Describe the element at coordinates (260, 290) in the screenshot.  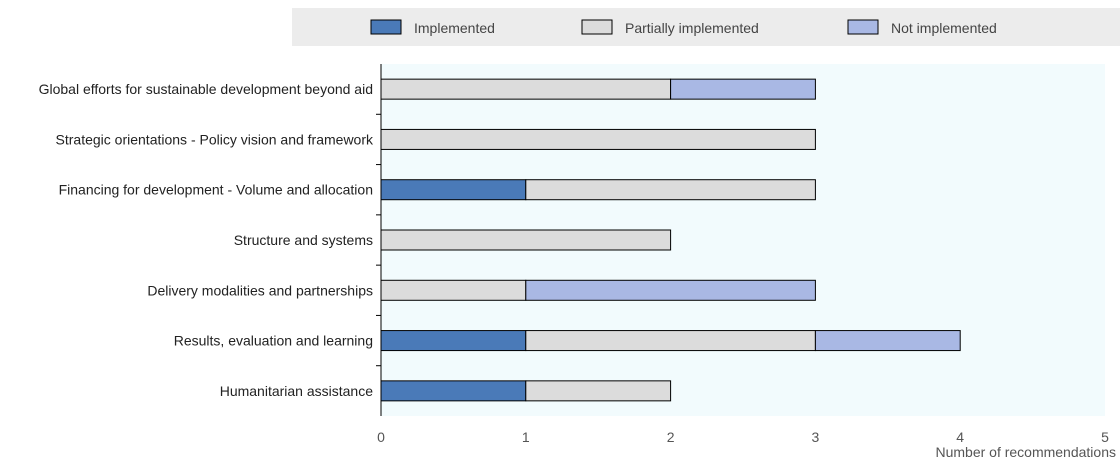
I see `category-label-5: Delivery modalities and partnerships` at that location.